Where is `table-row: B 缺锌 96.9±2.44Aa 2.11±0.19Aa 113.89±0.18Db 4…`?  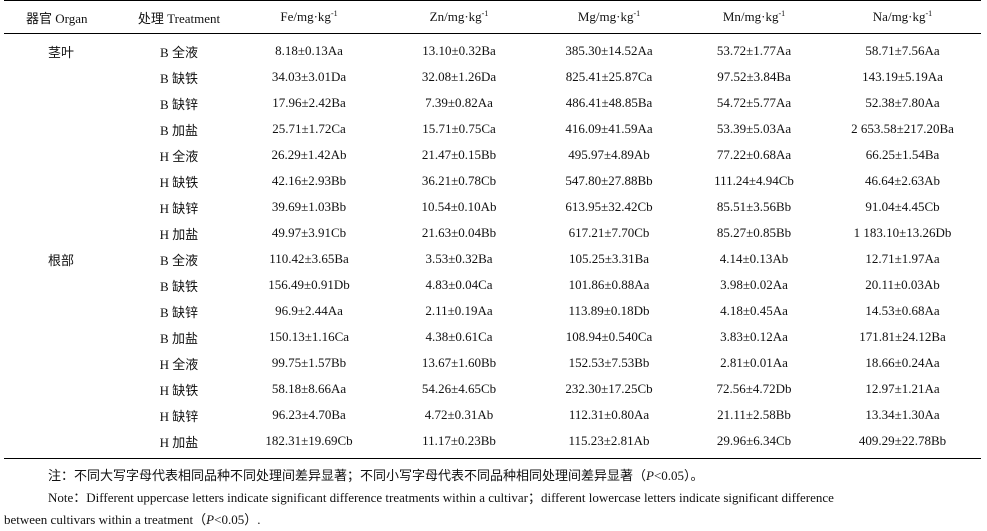 table-row: B 缺锌 96.9±2.44Aa 2.11±0.19Aa 113.89±0.18Db 4… is located at coordinates (492, 311).